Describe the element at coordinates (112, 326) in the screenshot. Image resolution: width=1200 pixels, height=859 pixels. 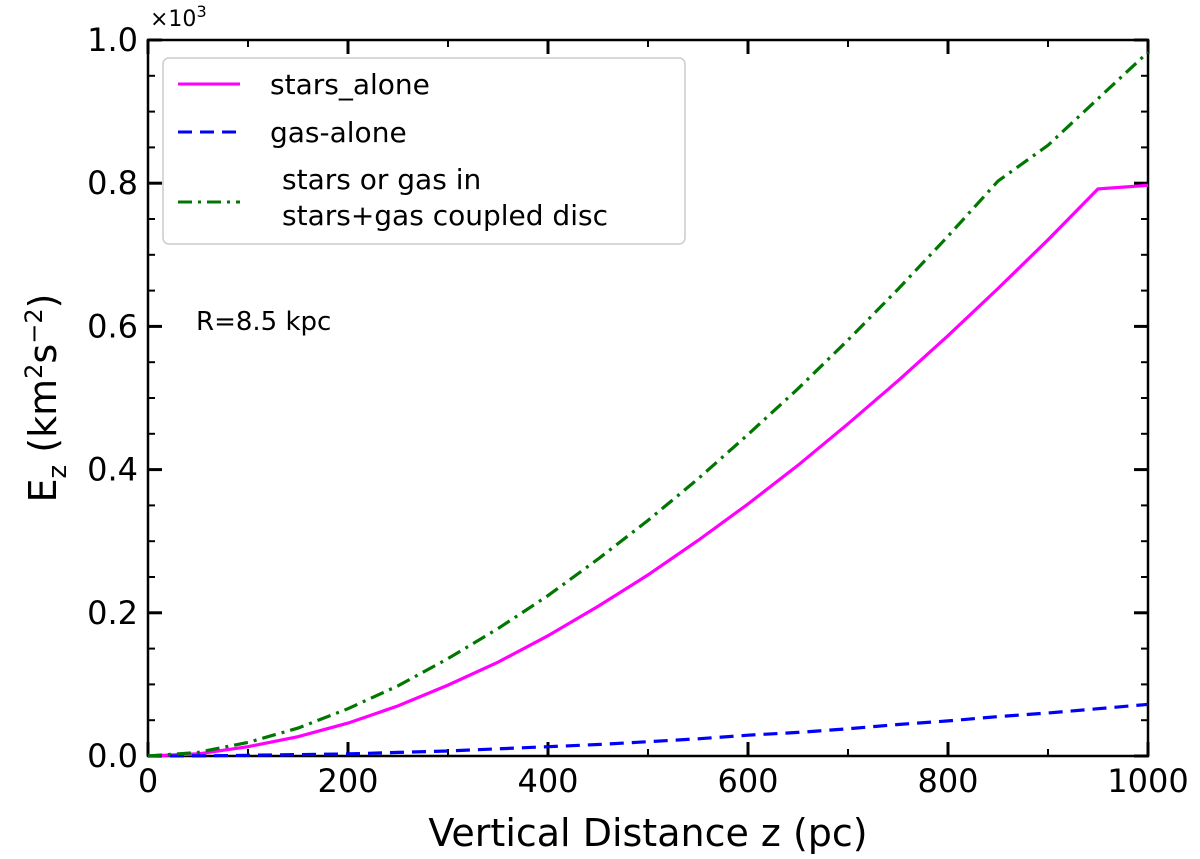
I see `y-tick-label: 0.6` at that location.